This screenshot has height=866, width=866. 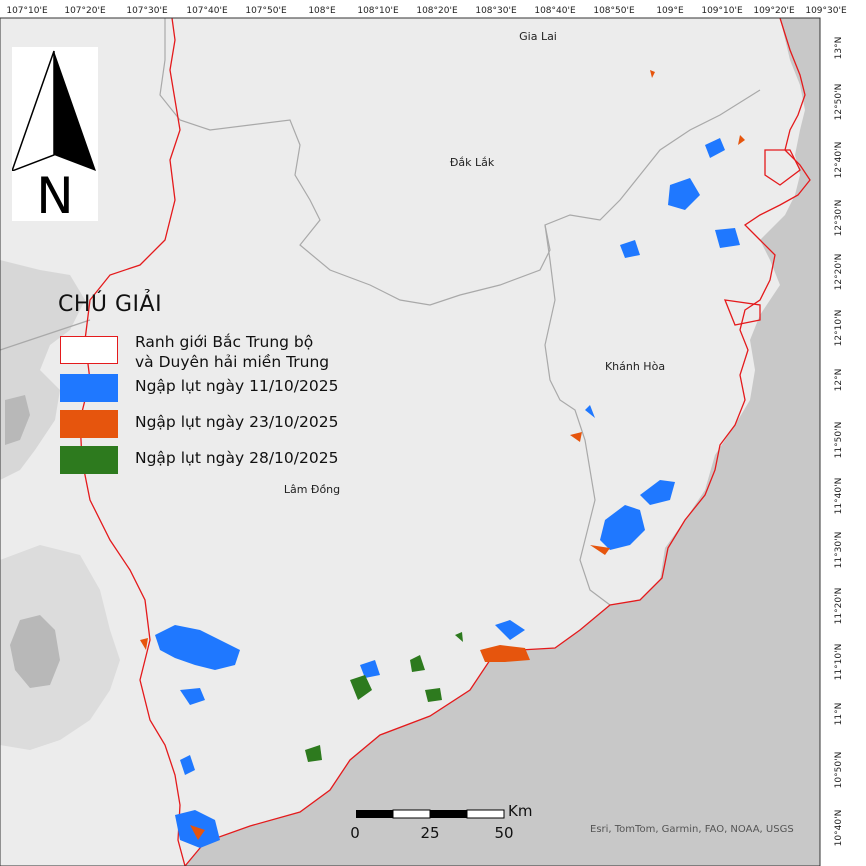 What do you see at coordinates (266, 11) in the screenshot?
I see `lon-label: 107°50'E` at bounding box center [266, 11].